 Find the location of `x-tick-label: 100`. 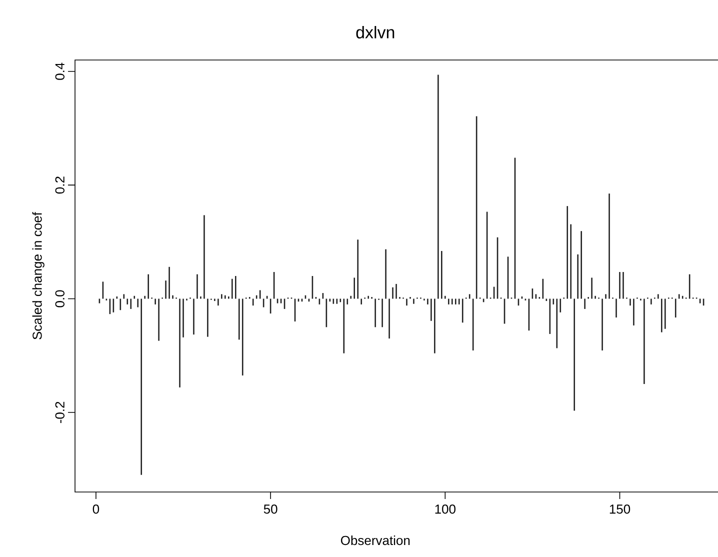

x-tick-label: 100 is located at coordinates (445, 509).